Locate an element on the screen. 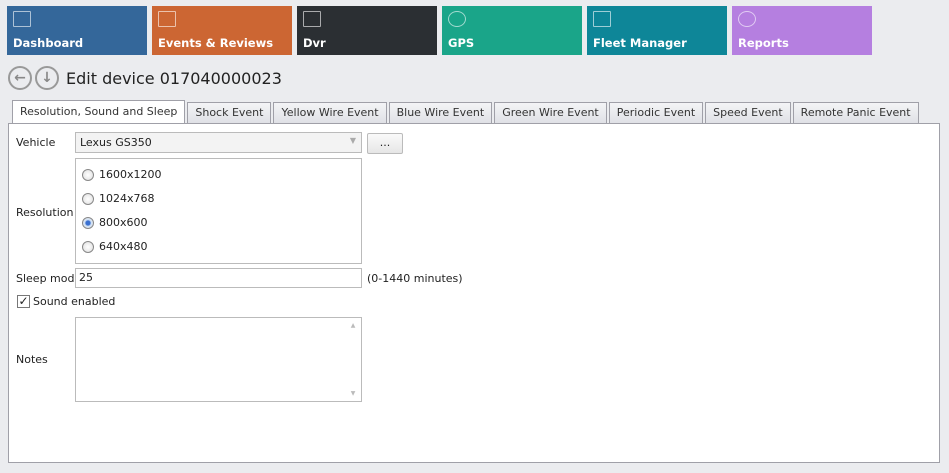 The image size is (949, 473). radio-800x600: 800x600 is located at coordinates (115, 222).